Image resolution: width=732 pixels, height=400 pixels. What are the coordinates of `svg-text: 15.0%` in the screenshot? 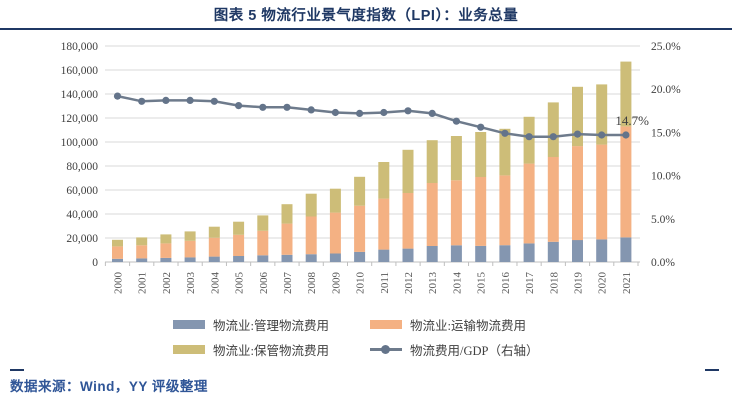 It's located at (666, 133).